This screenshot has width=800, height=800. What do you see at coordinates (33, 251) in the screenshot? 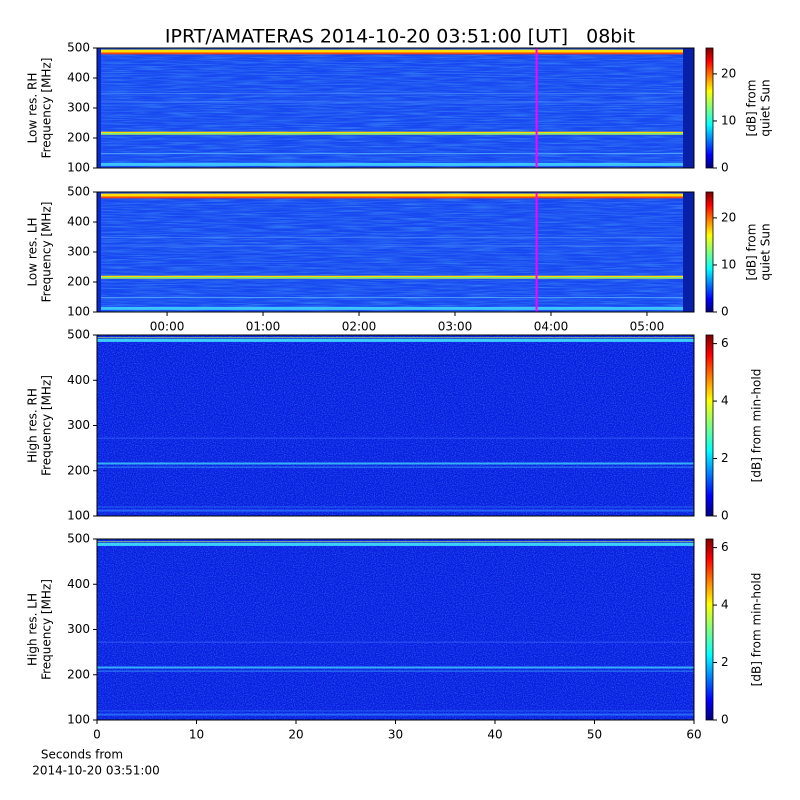
I see `y-axis-label: Low res. LH` at bounding box center [33, 251].